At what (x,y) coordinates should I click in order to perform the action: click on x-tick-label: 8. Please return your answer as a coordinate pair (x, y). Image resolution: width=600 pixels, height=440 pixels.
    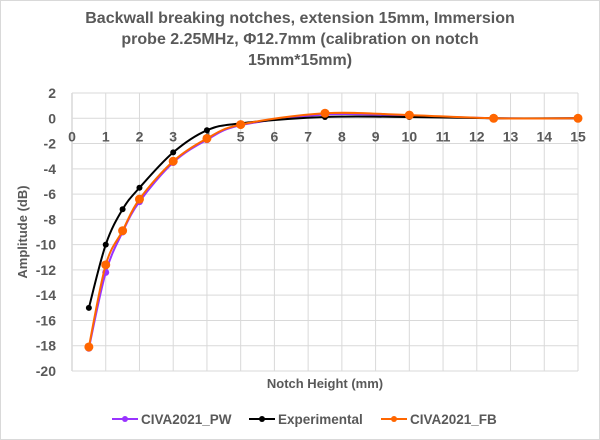
    Looking at the image, I should click on (342, 136).